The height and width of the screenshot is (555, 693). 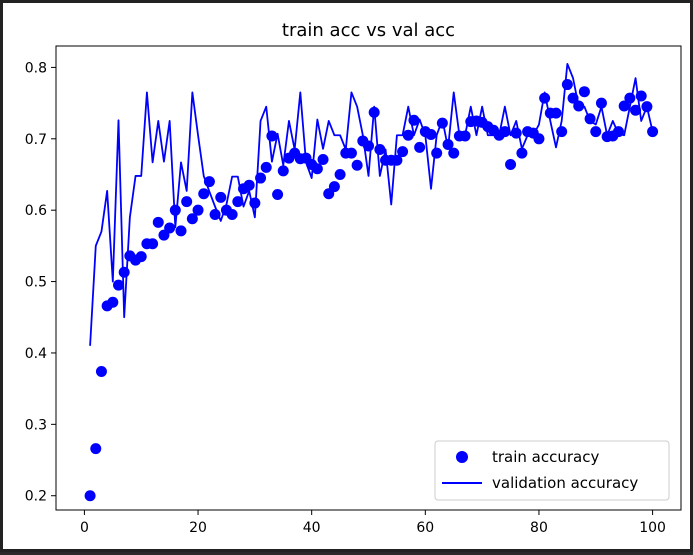 What do you see at coordinates (539, 528) in the screenshot?
I see `x-tick-label: 80` at bounding box center [539, 528].